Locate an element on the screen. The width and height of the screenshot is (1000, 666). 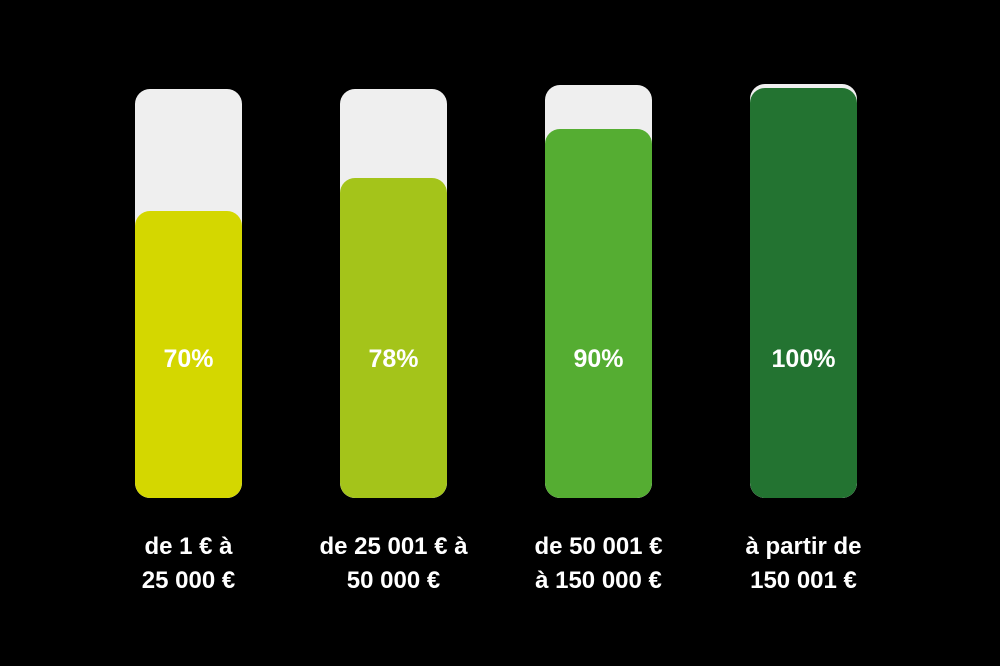
category-label-line: à 150 000 € is located at coordinates (598, 580).